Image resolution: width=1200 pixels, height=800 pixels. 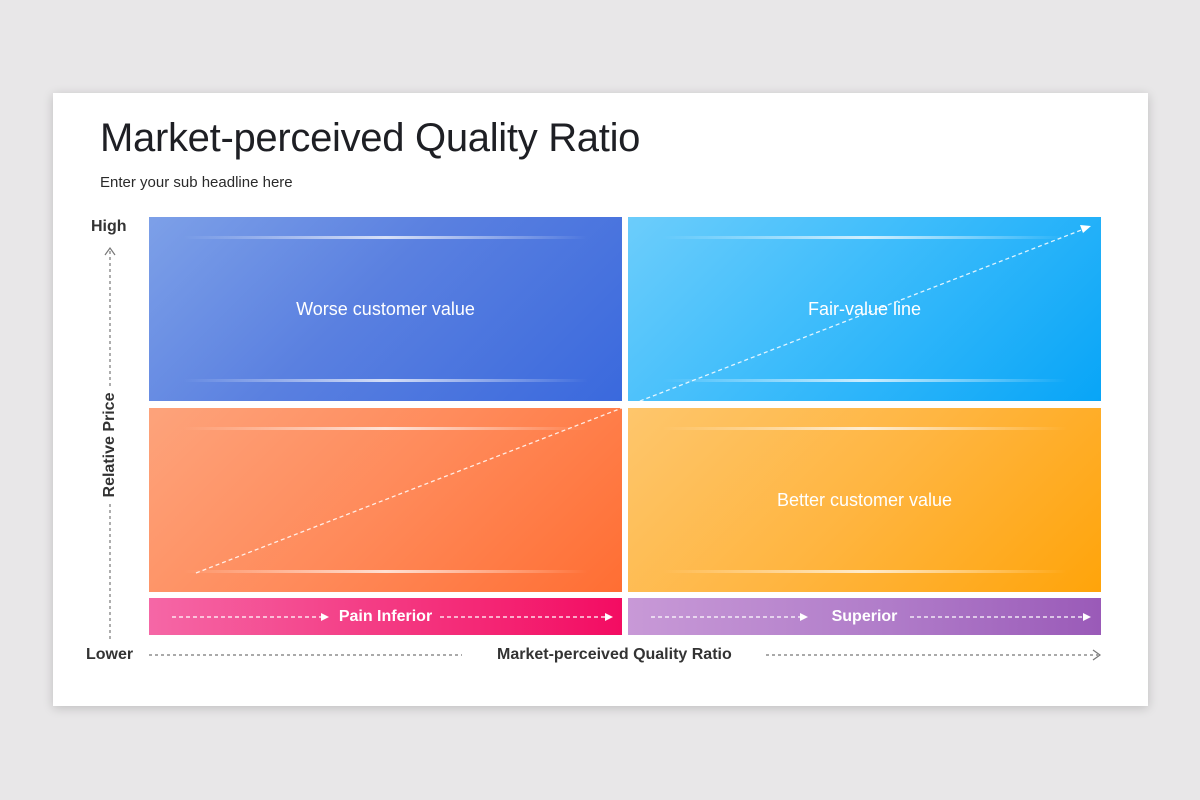 I want to click on y-axis-high-label: High, so click(x=109, y=226).